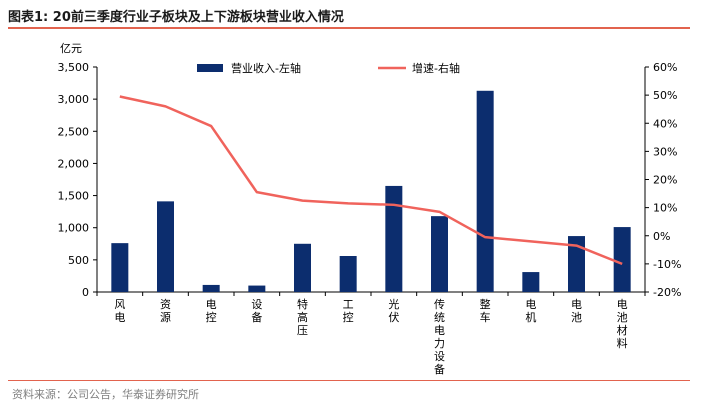  I want to click on y-left-unit: 亿元, so click(71, 48).